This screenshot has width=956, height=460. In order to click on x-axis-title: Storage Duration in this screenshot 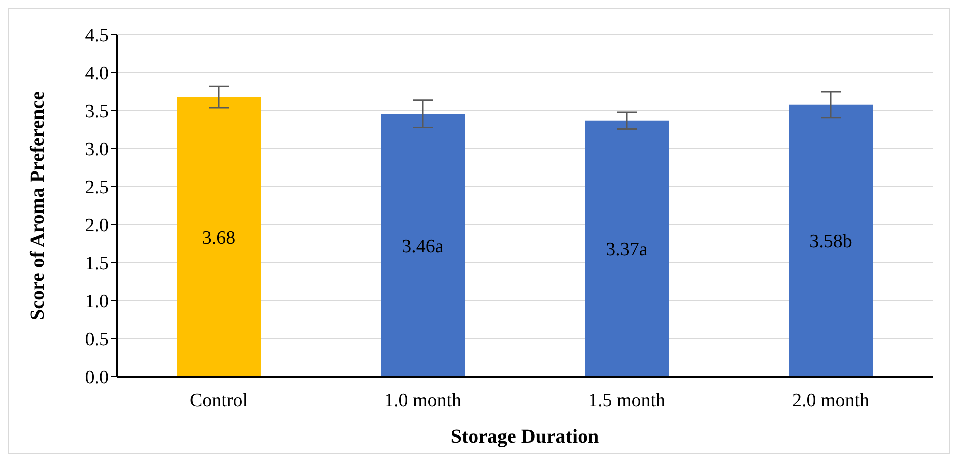, I will do `click(525, 437)`.